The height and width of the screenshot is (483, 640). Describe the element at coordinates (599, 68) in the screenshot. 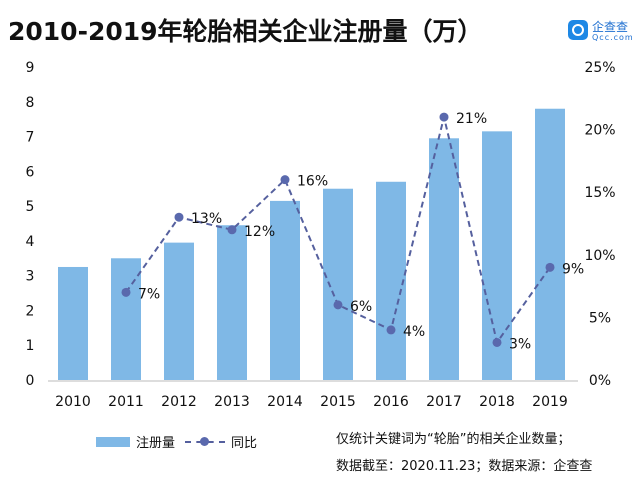

I see `y-right-tick: 25%` at that location.